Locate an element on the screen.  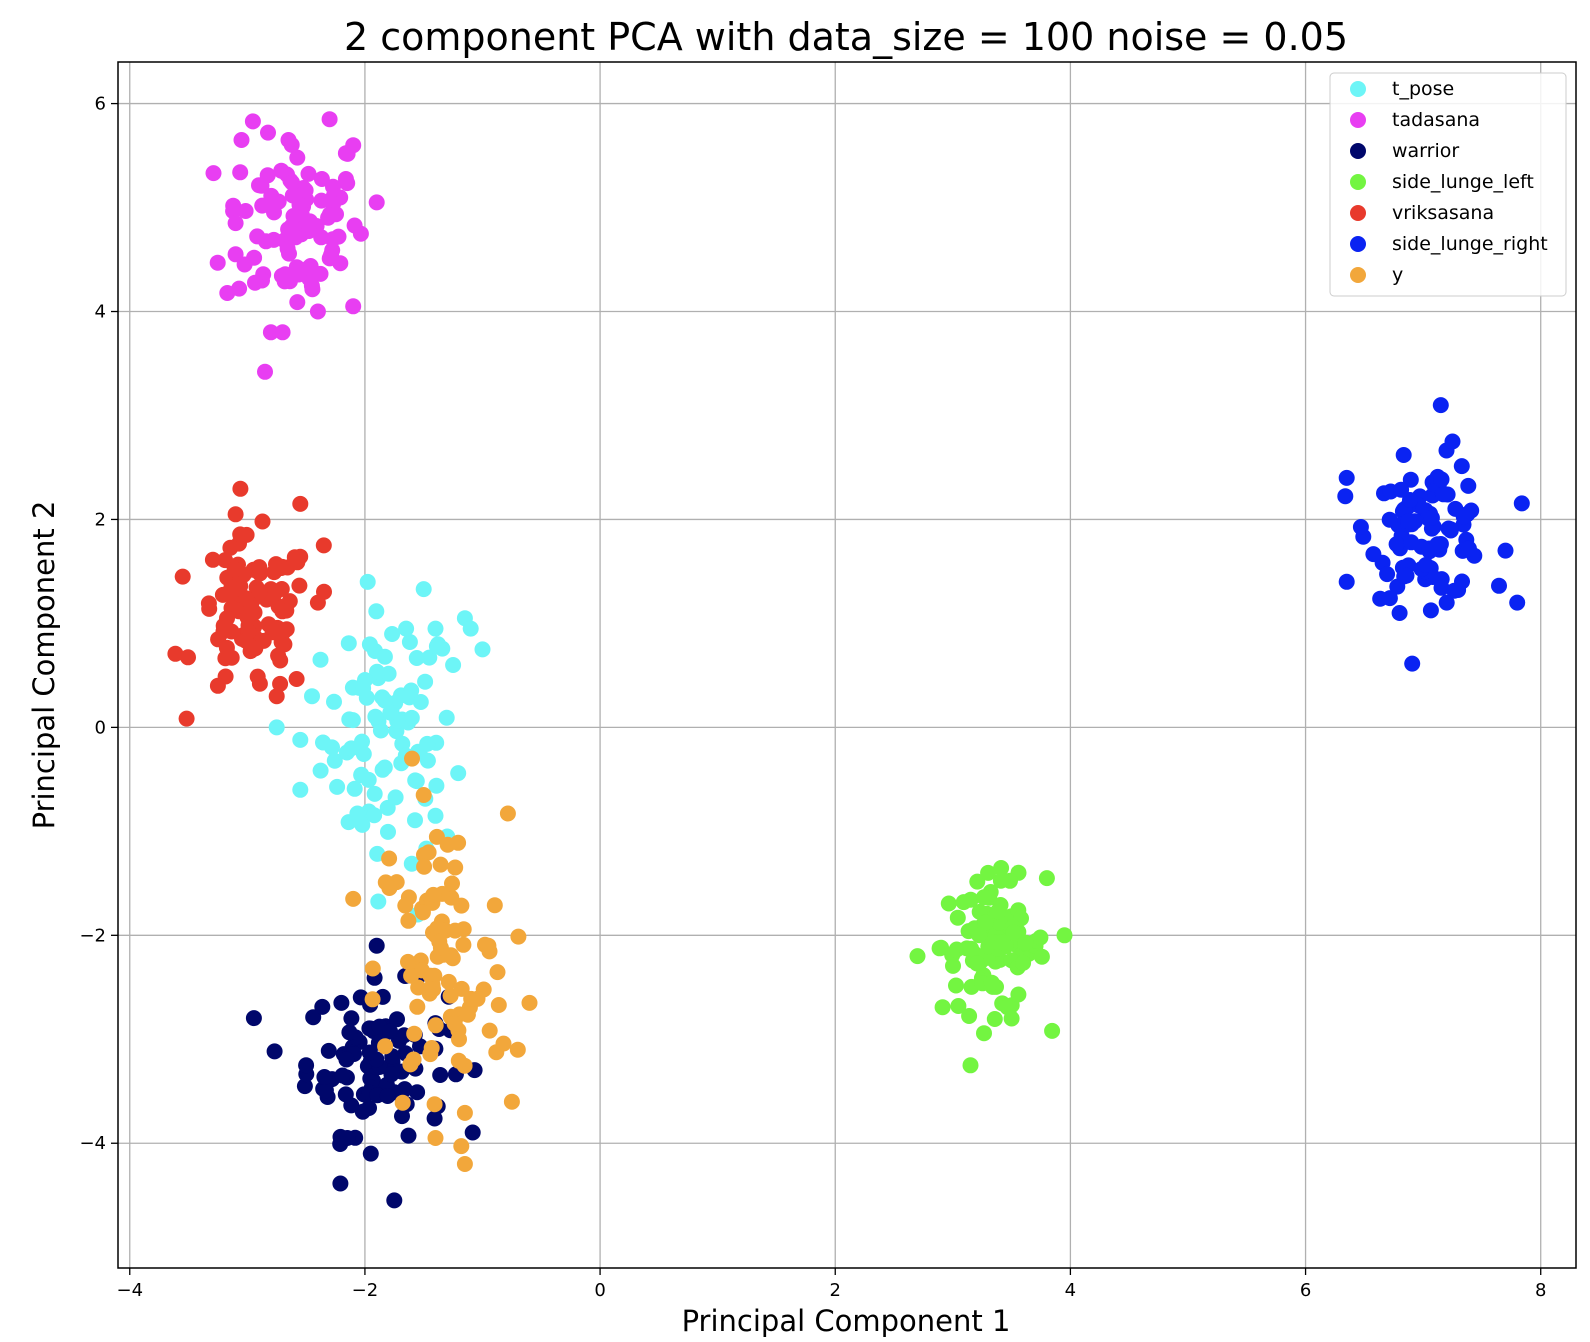
y-axis-label: Principal Component 2 is located at coordinates (44, 665).